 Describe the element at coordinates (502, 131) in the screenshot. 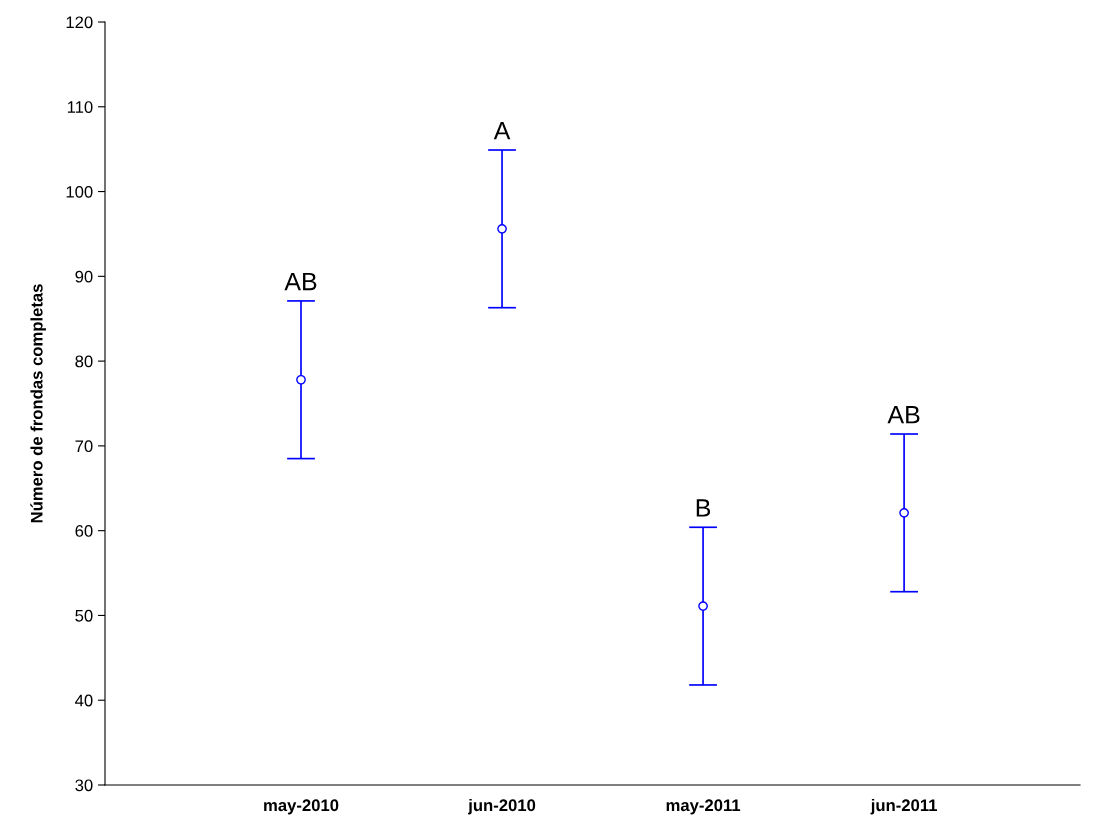

I see `annotation: A` at that location.